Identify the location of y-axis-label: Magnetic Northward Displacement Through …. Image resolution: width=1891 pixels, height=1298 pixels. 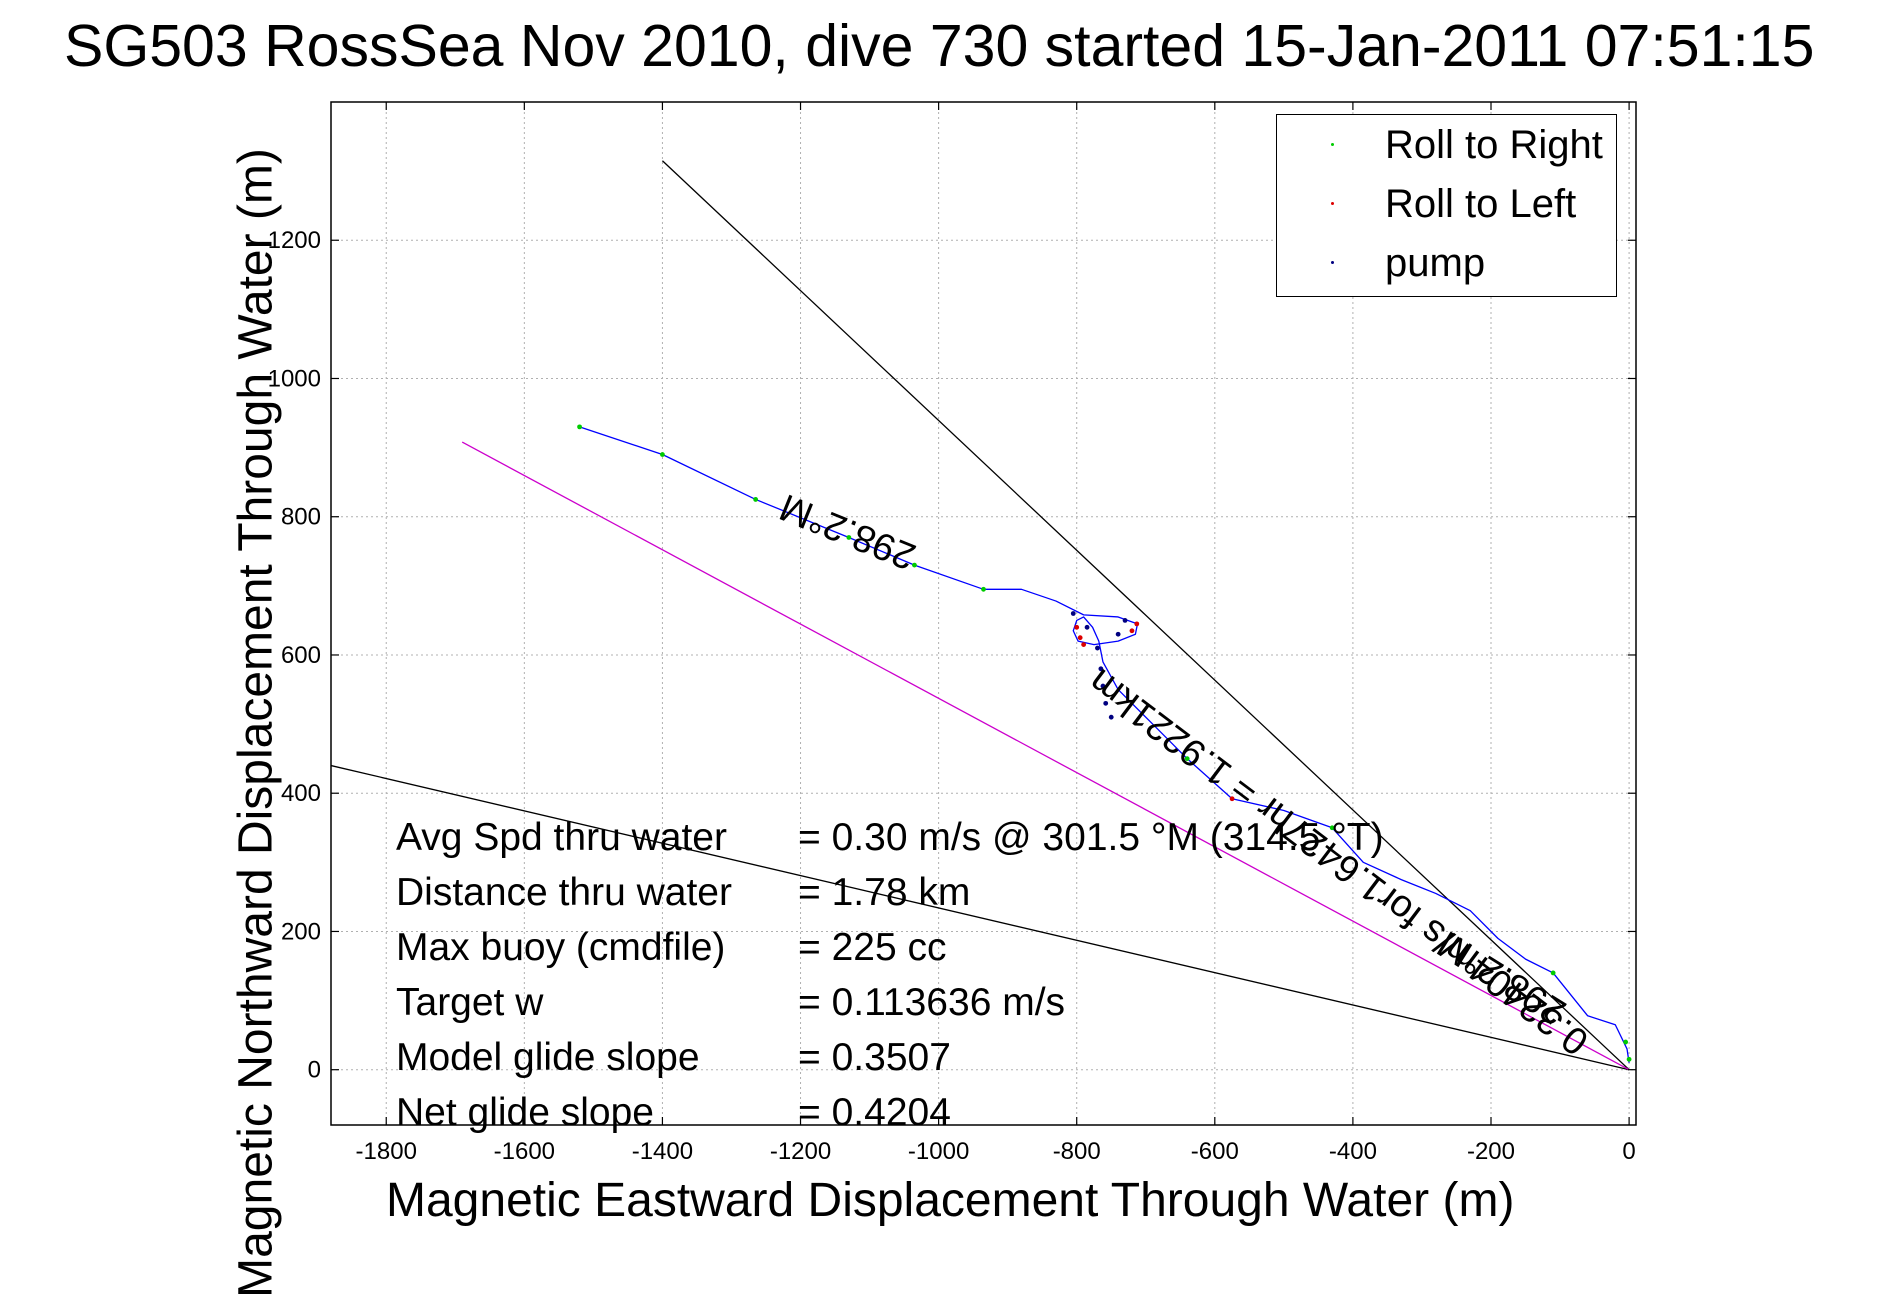
(256, 723).